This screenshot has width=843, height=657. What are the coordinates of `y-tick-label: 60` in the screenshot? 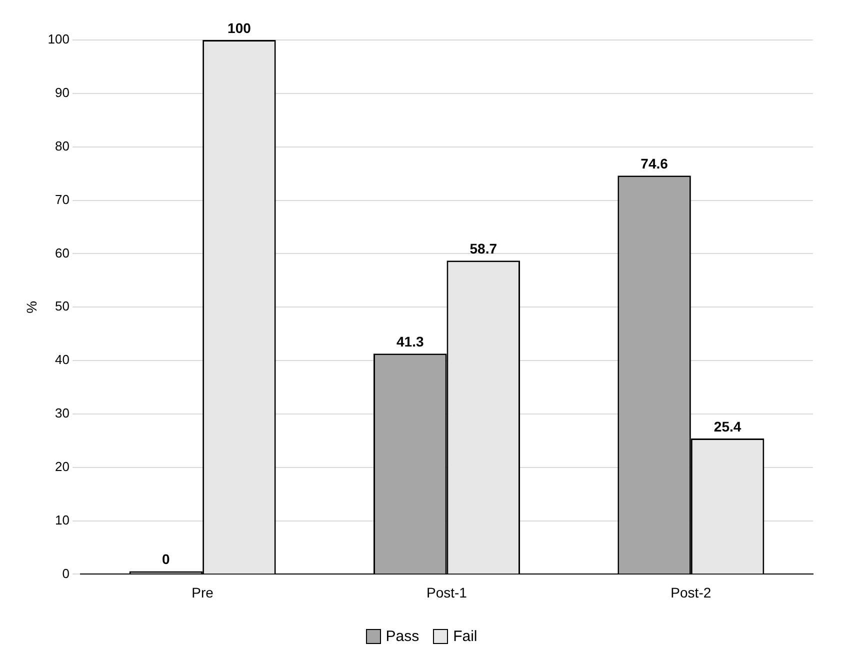 It's located at (62, 252).